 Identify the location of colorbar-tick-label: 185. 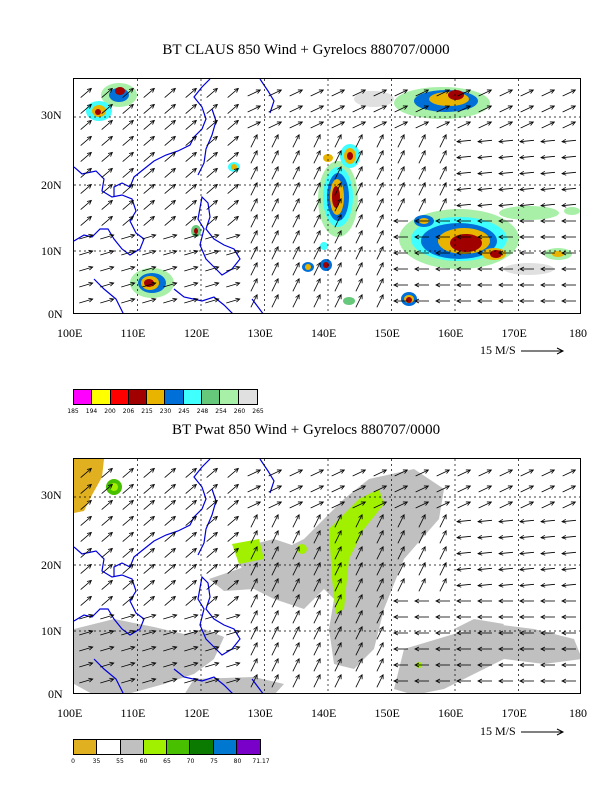
(73, 411).